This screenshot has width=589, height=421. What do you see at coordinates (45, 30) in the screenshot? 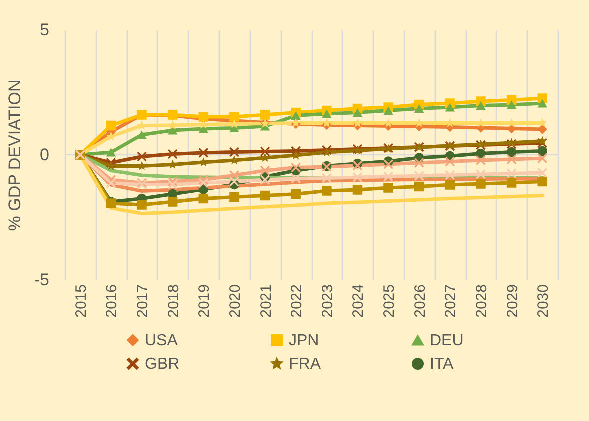
I see `y-tick-label: 5` at bounding box center [45, 30].